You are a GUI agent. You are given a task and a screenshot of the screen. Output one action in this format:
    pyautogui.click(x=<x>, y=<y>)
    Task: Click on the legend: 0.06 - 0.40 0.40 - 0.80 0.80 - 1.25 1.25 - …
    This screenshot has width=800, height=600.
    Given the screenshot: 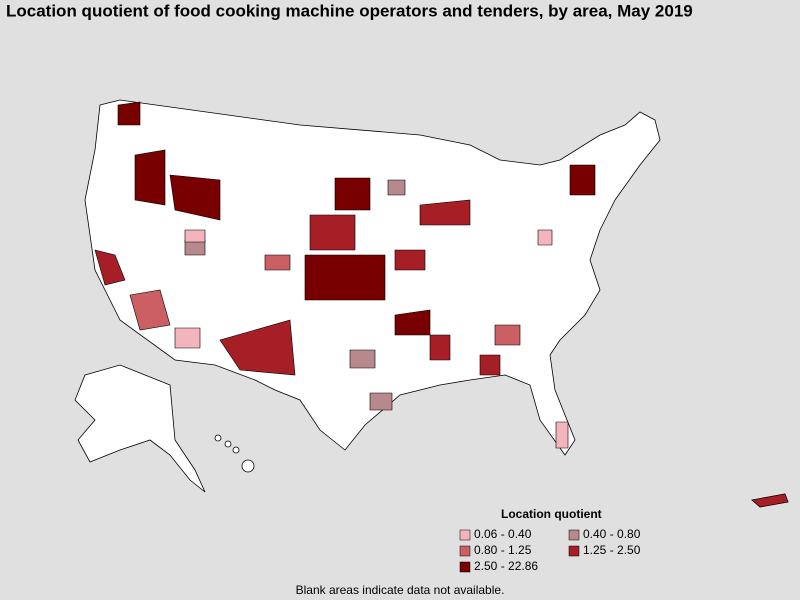 What is the action you would take?
    pyautogui.click(x=550, y=550)
    